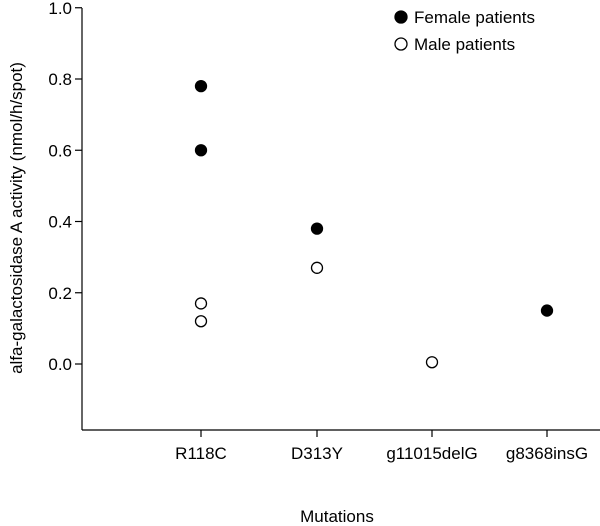 Image resolution: width=600 pixels, height=526 pixels. What do you see at coordinates (474, 17) in the screenshot?
I see `legend-label: Female patients` at bounding box center [474, 17].